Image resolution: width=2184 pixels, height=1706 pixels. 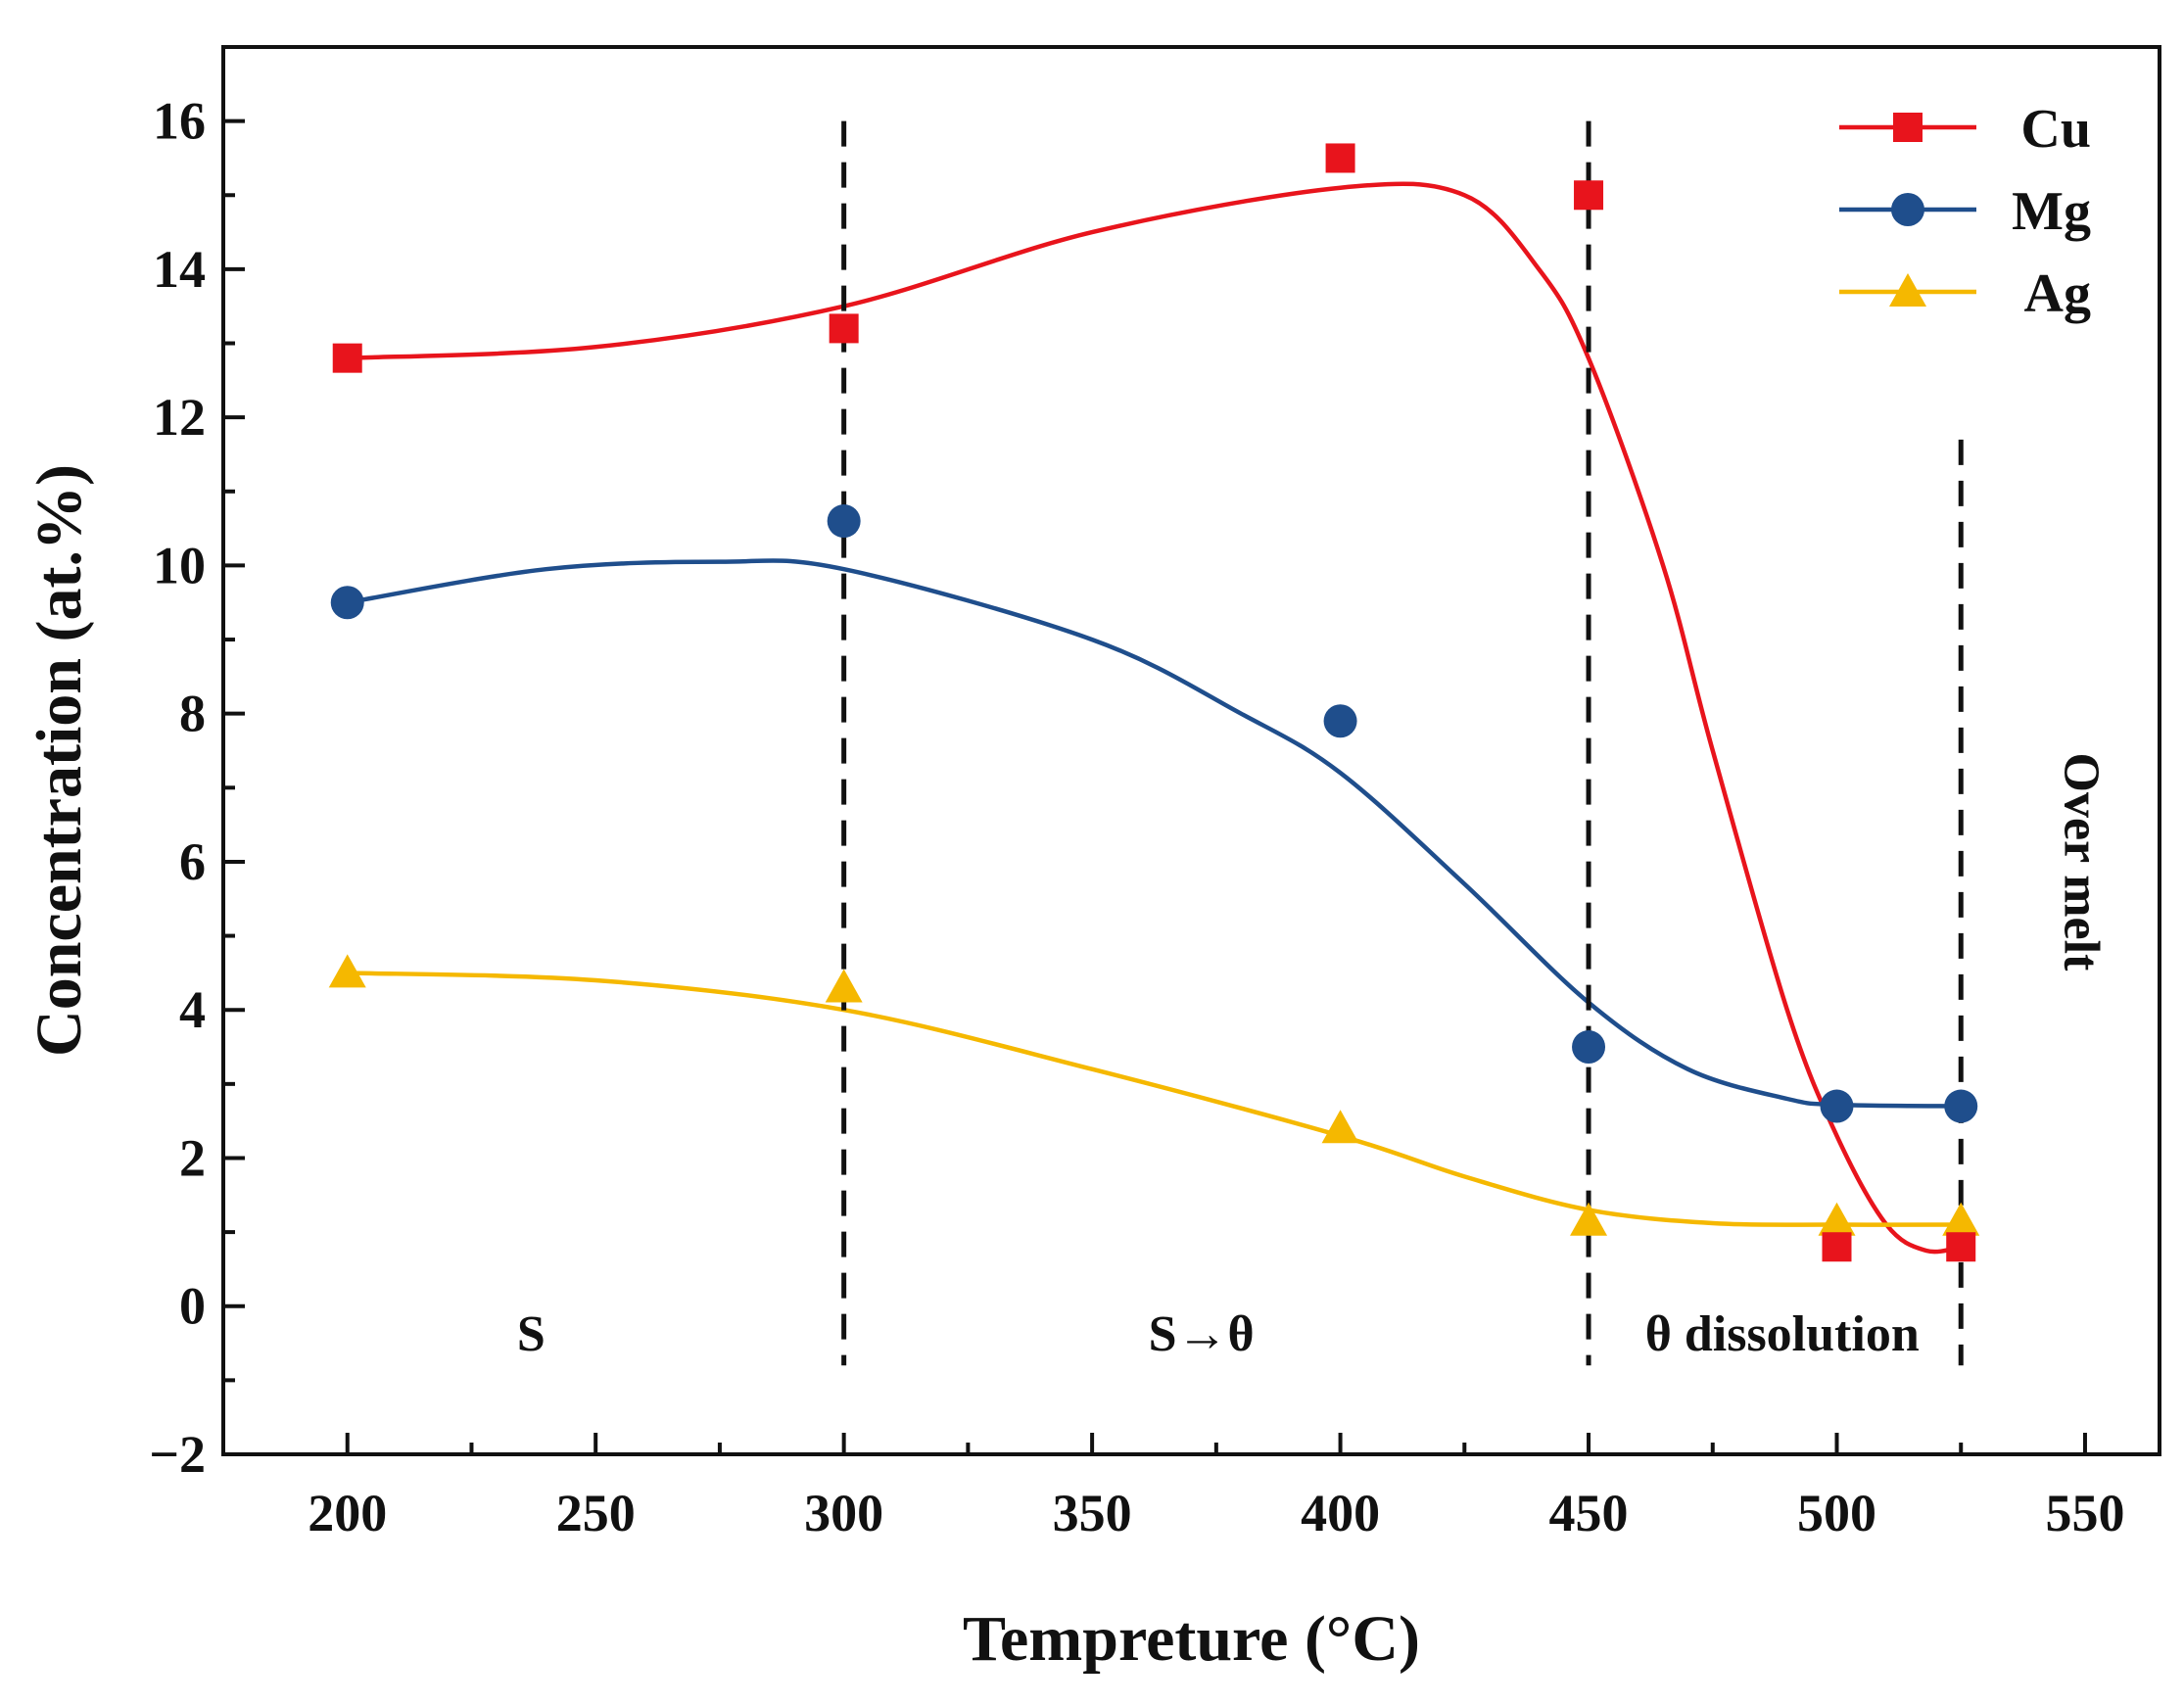 I want to click on x-tick-label: 350, so click(x=1092, y=1513).